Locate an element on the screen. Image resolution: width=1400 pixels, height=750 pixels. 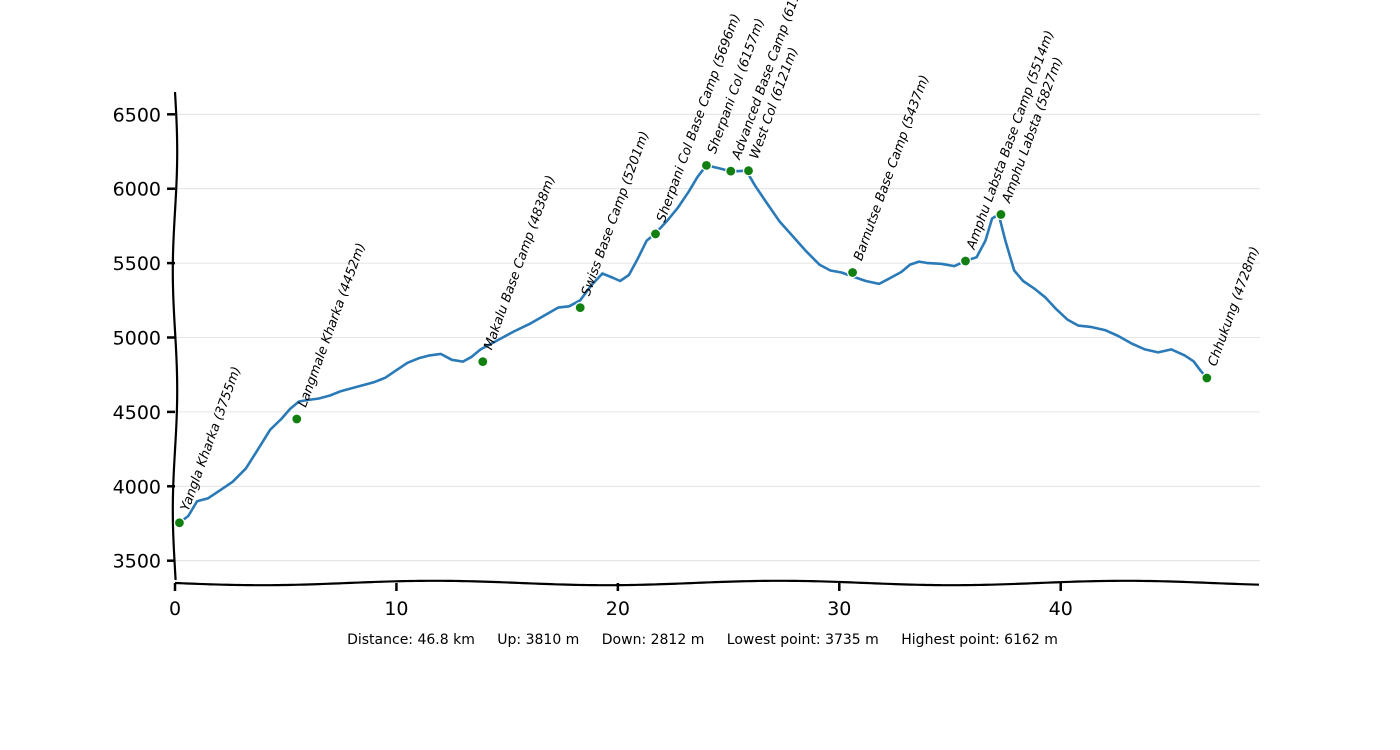
y-axis-line is located at coordinates (175, 336).